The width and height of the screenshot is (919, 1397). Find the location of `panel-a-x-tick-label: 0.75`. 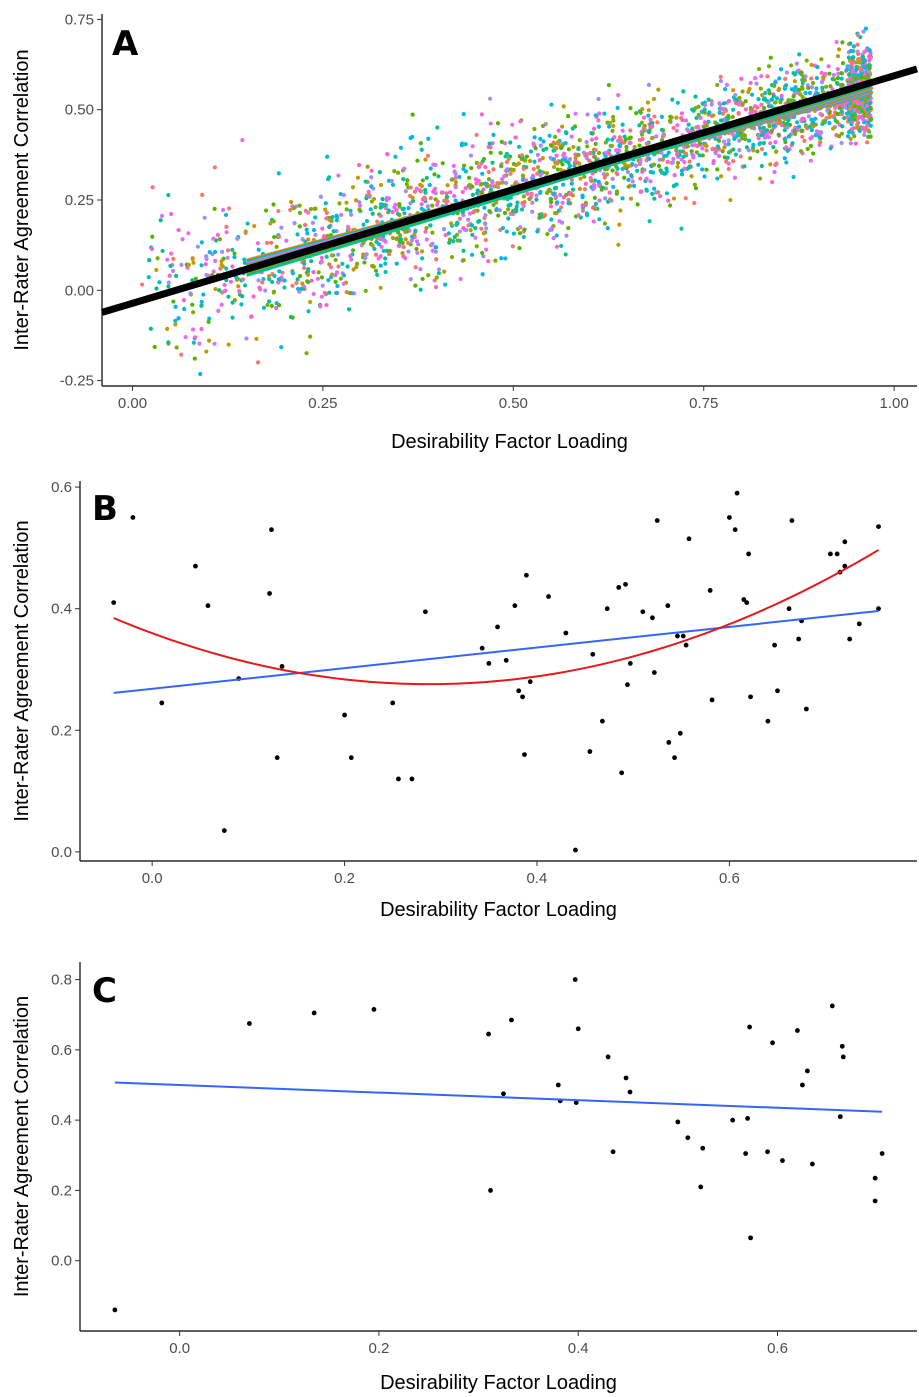

panel-a-x-tick-label: 0.75 is located at coordinates (703, 403).